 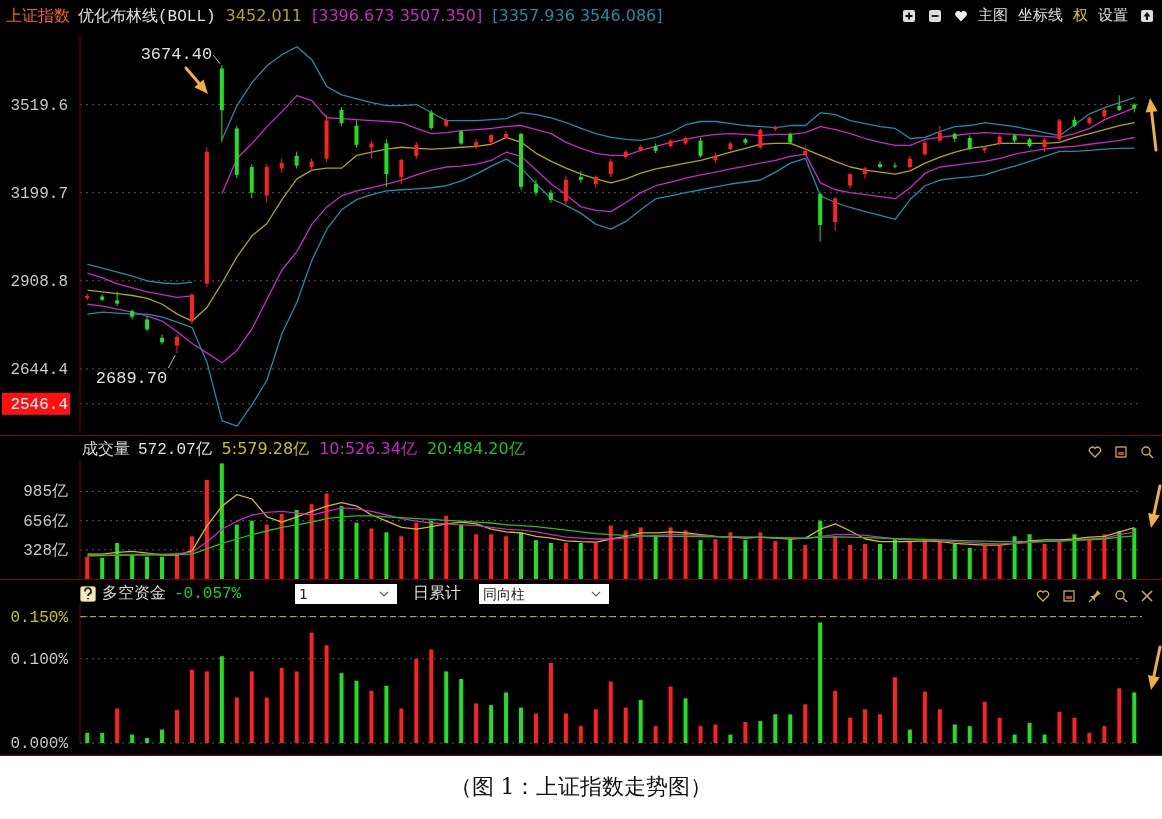 What do you see at coordinates (263, 15) in the screenshot?
I see `text: 3452.011` at bounding box center [263, 15].